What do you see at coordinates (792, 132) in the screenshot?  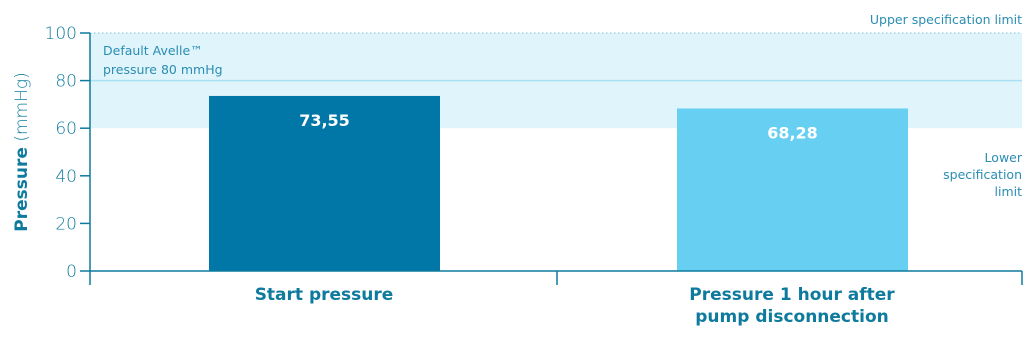 I see `bar-value-label-2: 68,28` at bounding box center [792, 132].